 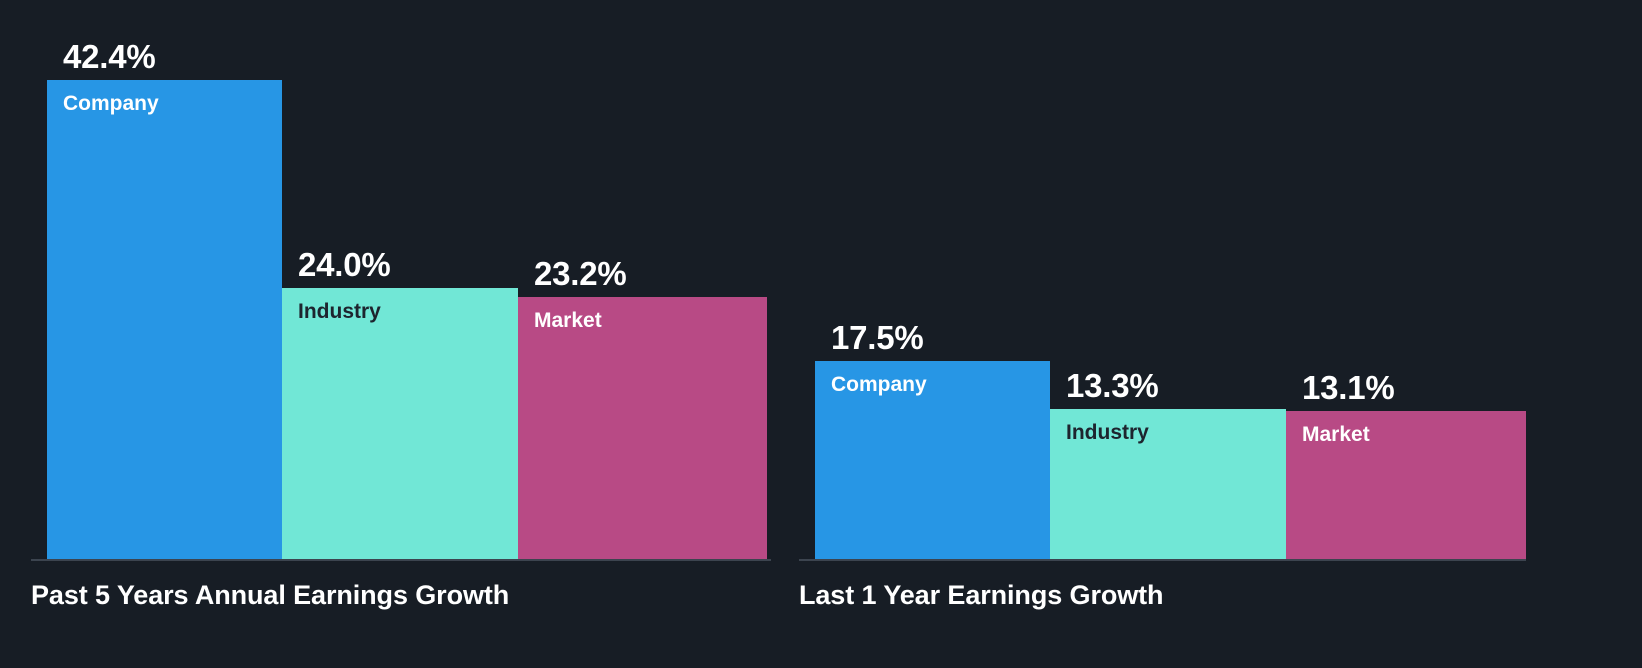 What do you see at coordinates (270, 595) in the screenshot?
I see `chart-caption-past-5-years: Past 5 Years Annual Earnings Growth` at bounding box center [270, 595].